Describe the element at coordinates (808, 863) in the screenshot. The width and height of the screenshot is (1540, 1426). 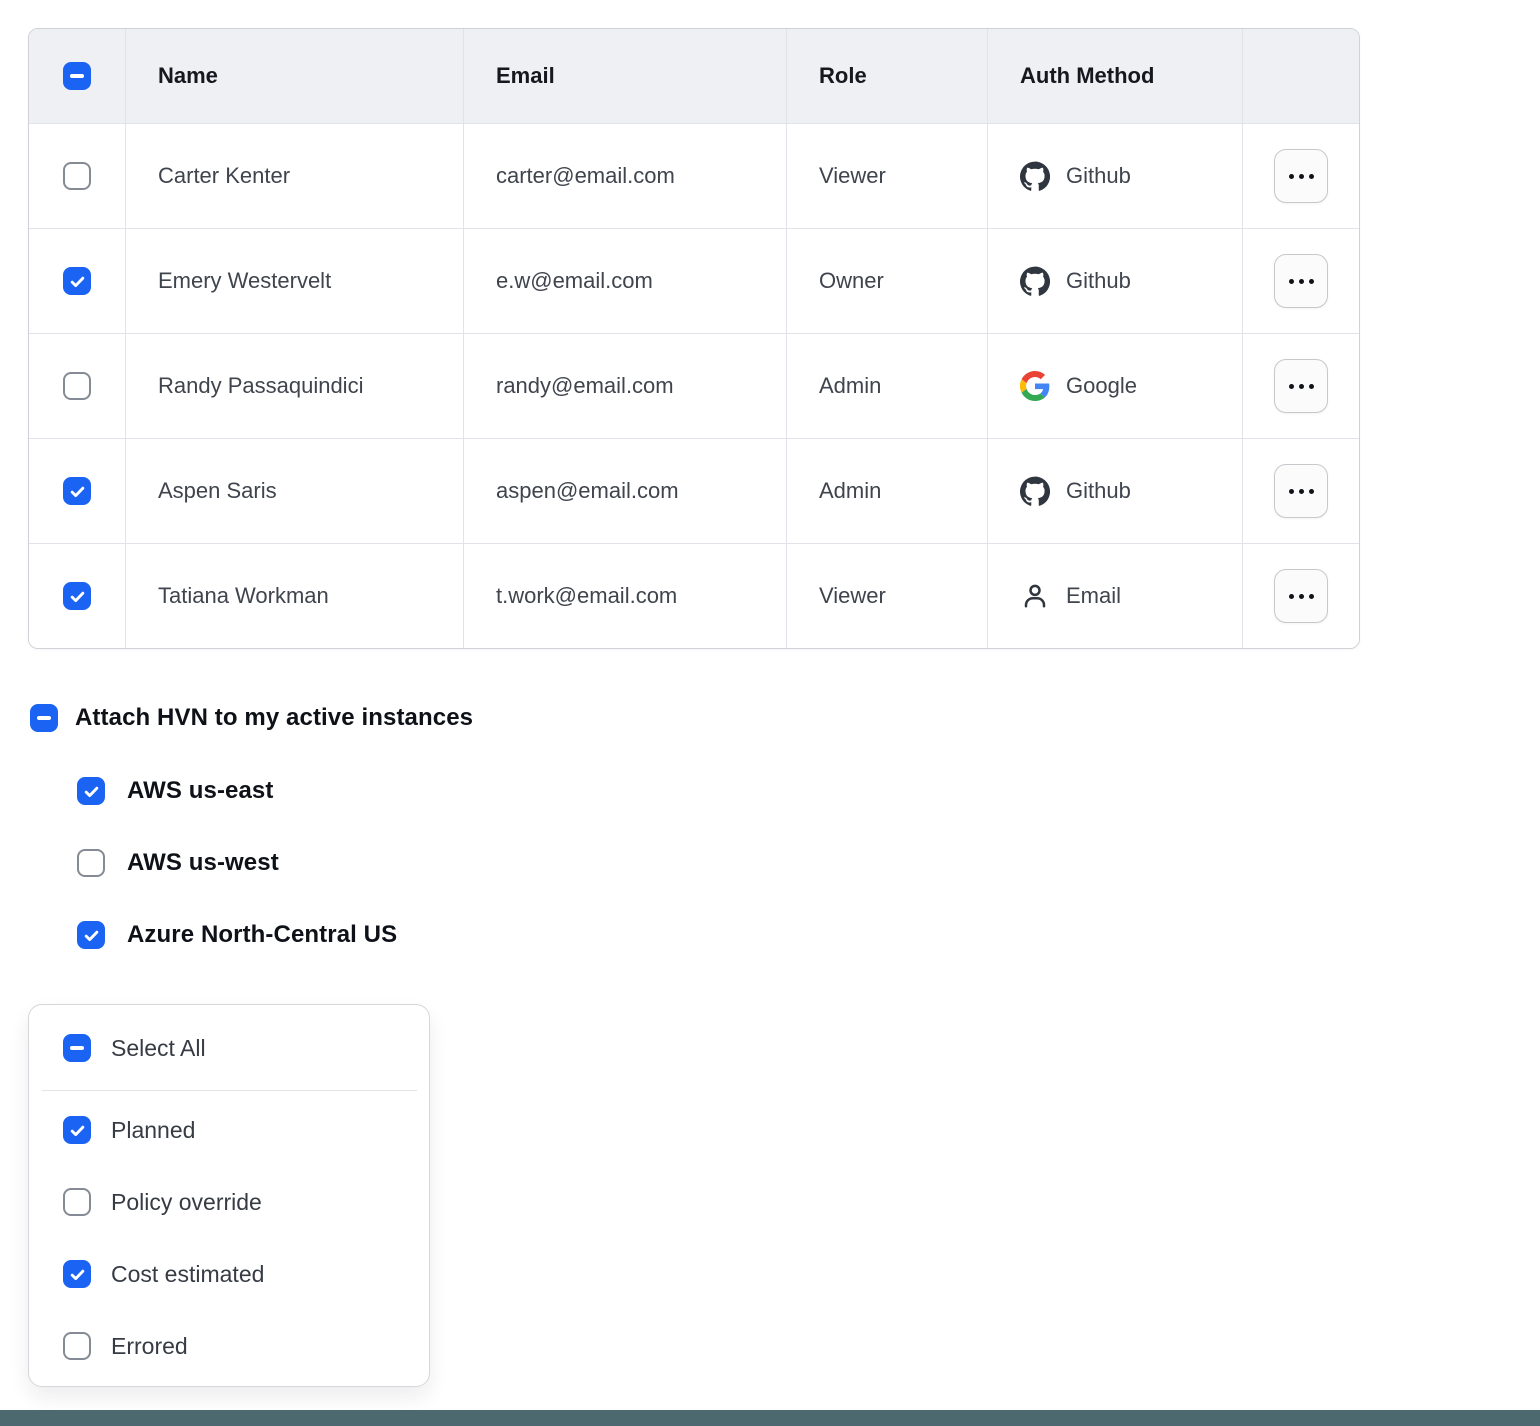
I see `hvn-option-row: AWS us-west` at that location.